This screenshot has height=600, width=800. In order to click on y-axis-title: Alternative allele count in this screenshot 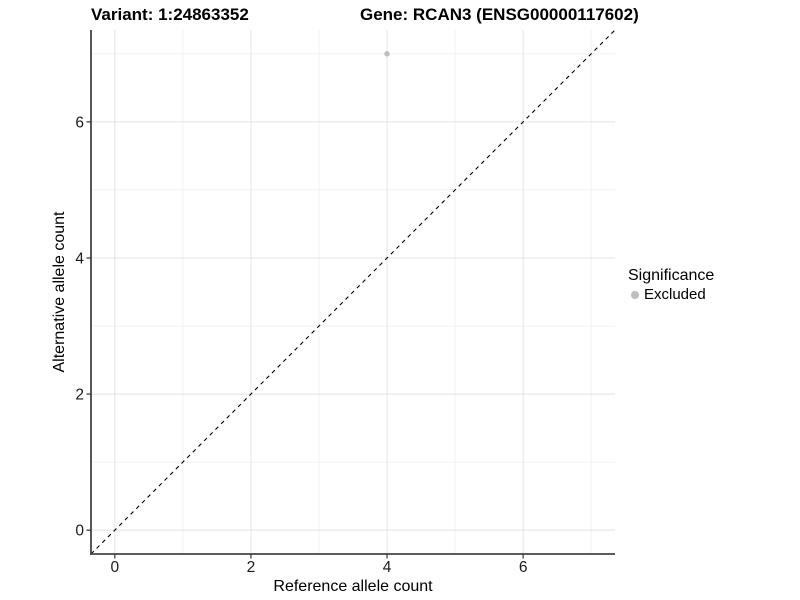, I will do `click(59, 292)`.